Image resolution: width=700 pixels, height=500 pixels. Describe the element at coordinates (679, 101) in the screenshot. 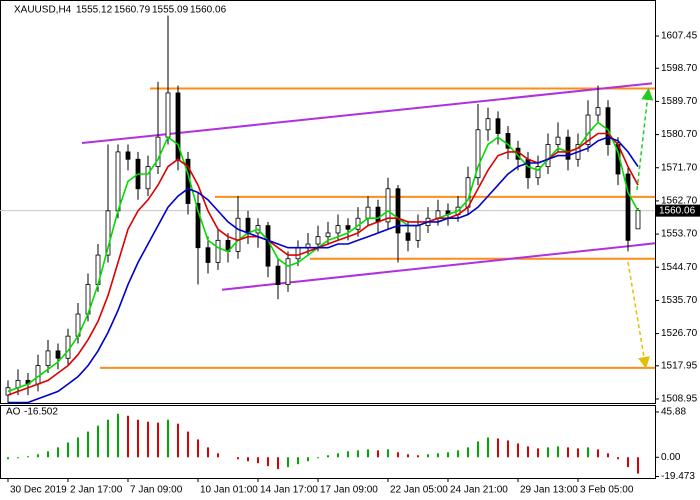

I see `y-tick-label: 1589.70` at that location.